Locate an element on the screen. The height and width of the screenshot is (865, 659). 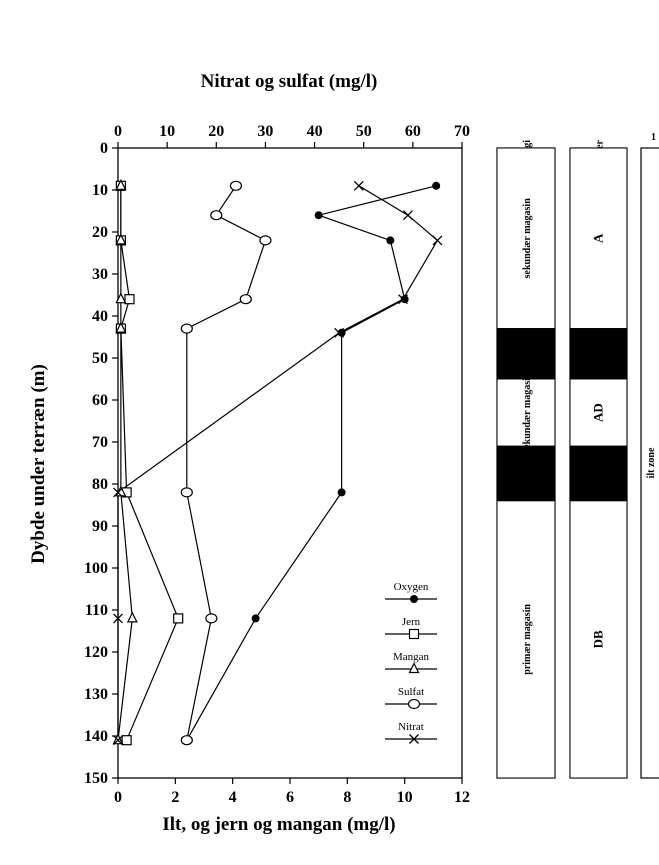
top-x-tick-label: 10 is located at coordinates (167, 131).